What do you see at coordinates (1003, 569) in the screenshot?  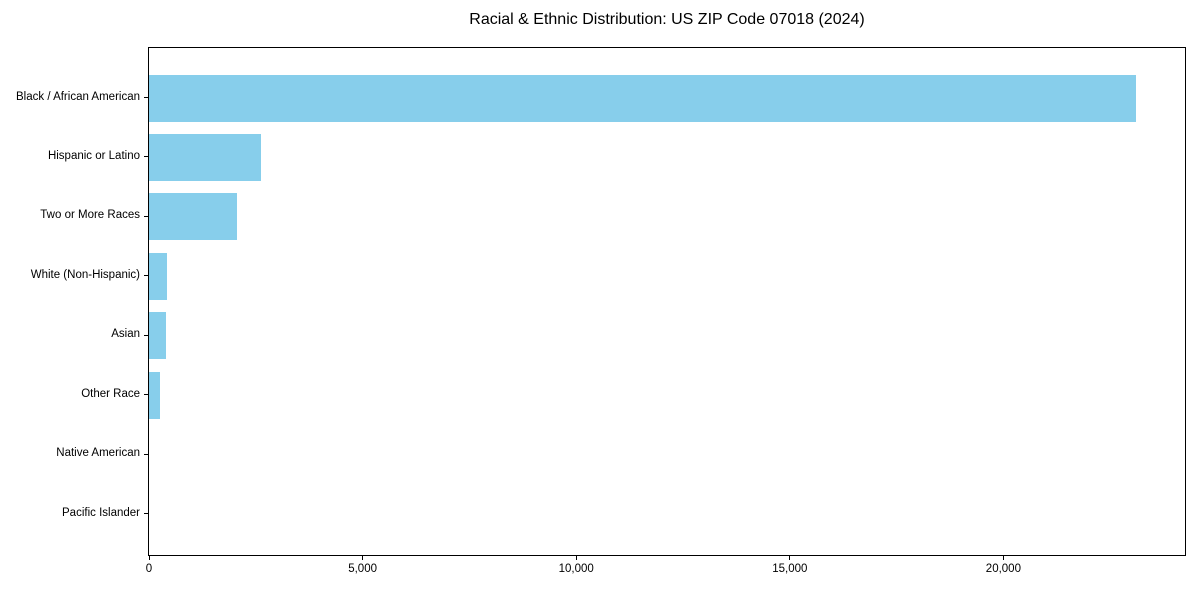 I see `x-tick-label: 20,000` at bounding box center [1003, 569].